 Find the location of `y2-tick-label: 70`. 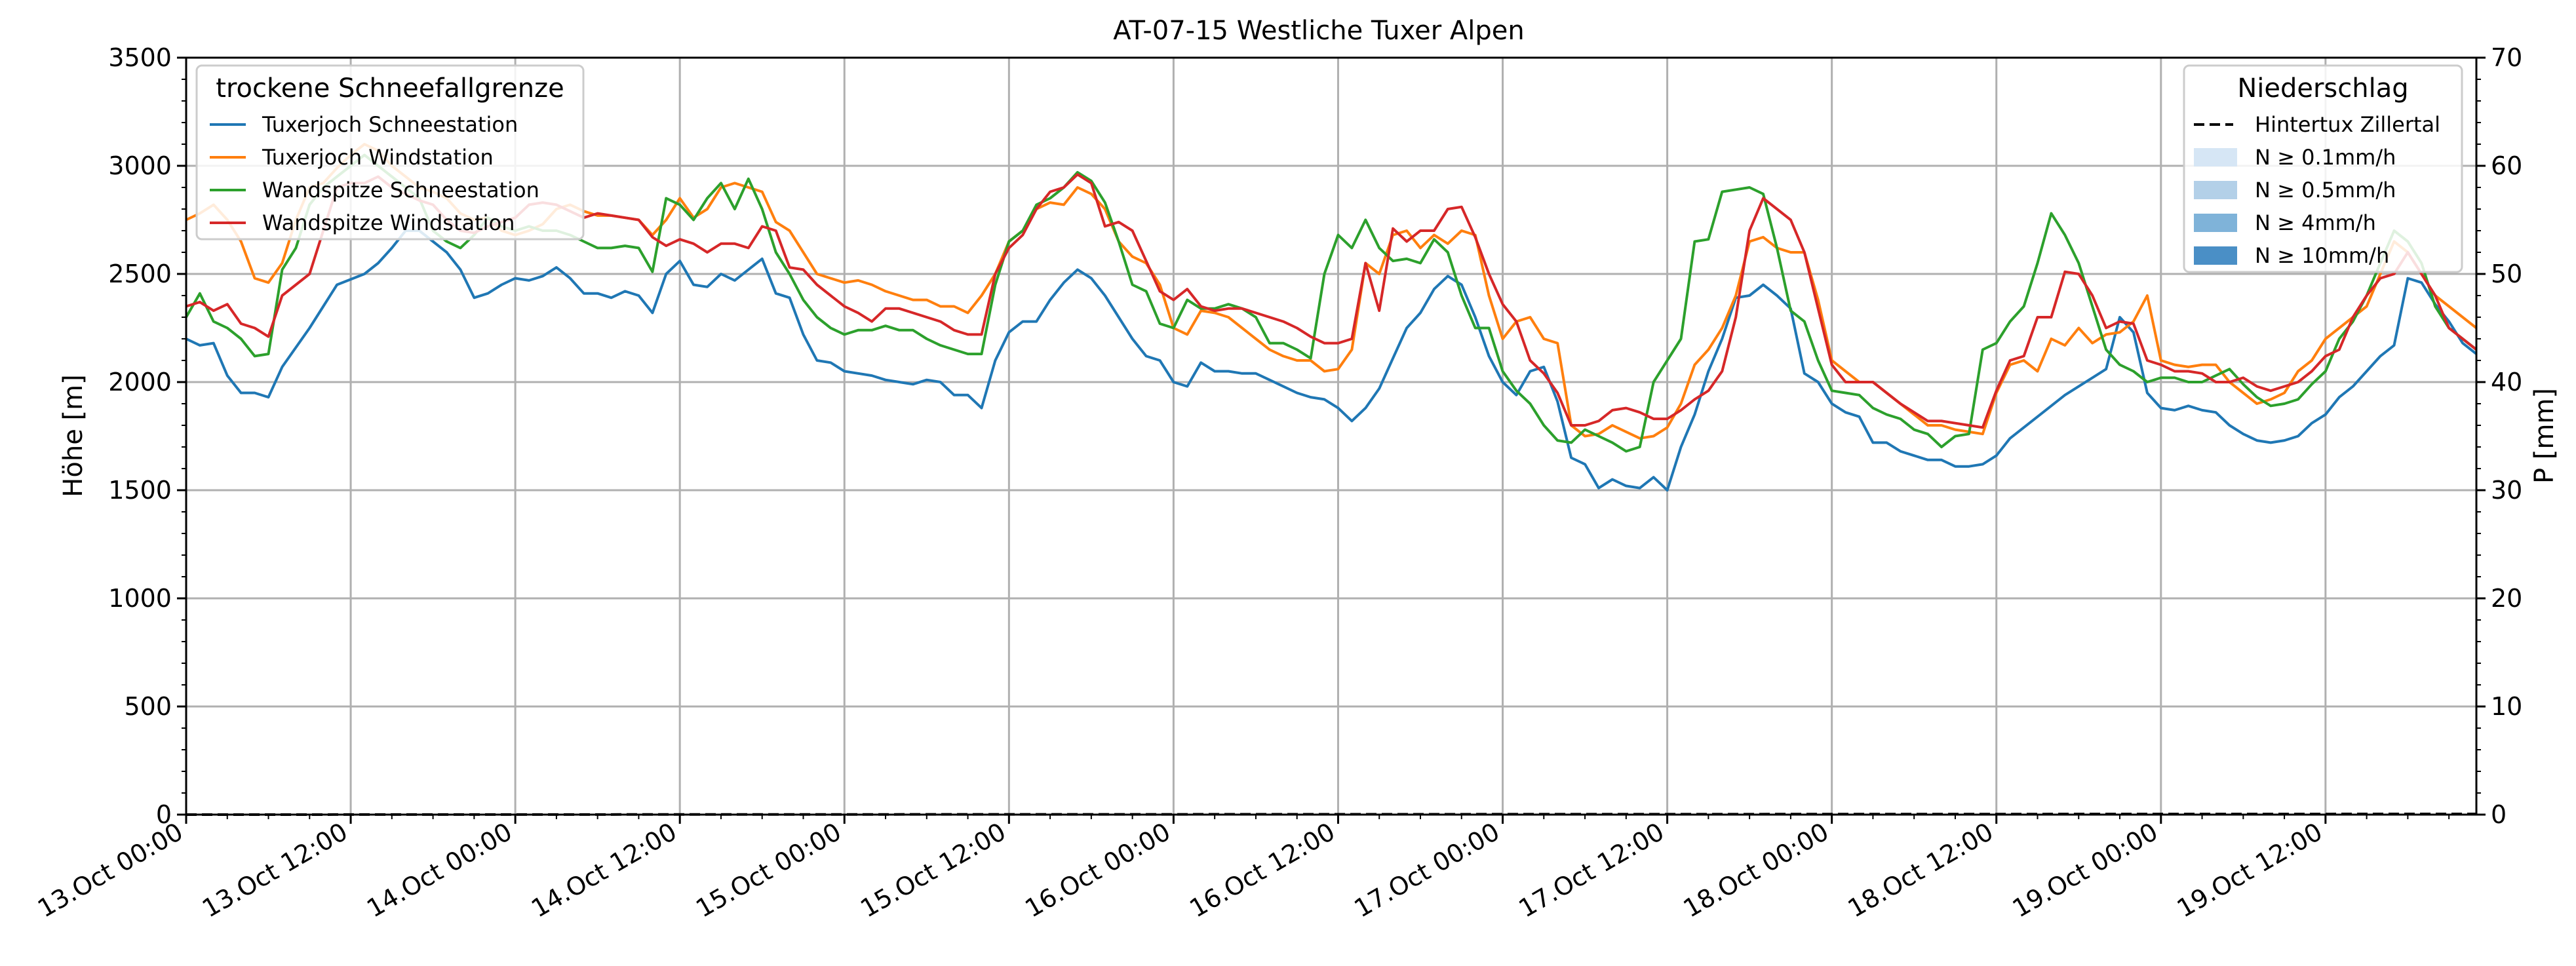

y2-tick-label: 70 is located at coordinates (2506, 57).